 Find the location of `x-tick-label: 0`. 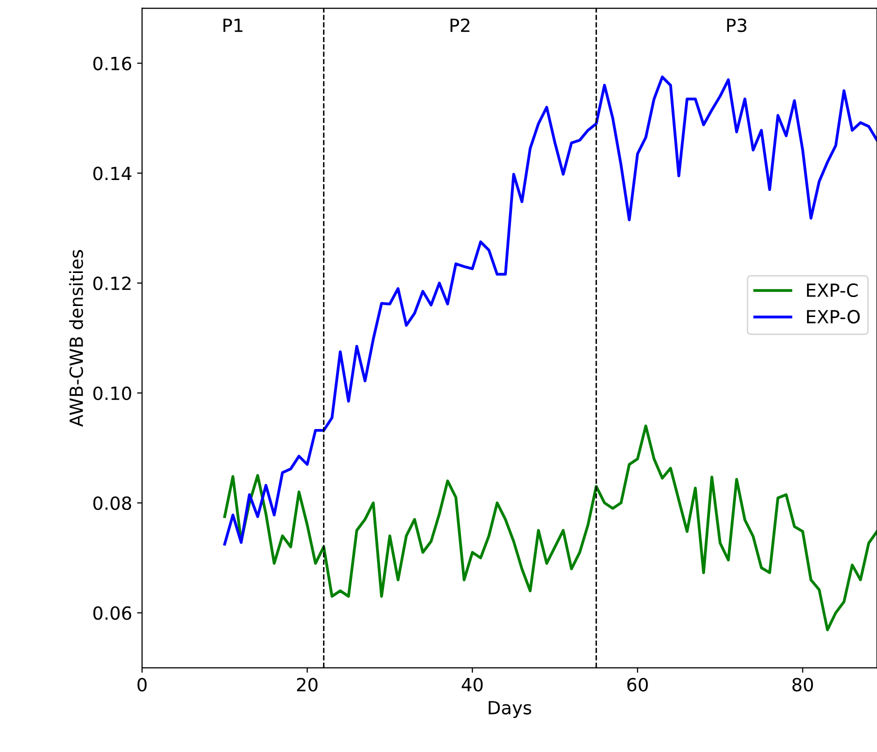

x-tick-label: 0 is located at coordinates (142, 685).